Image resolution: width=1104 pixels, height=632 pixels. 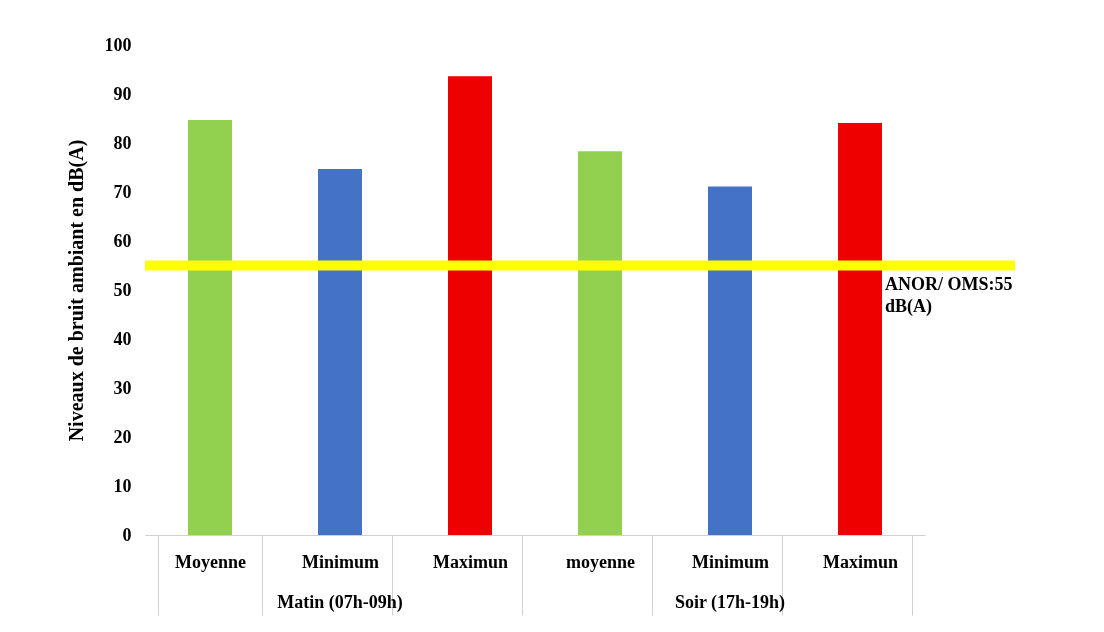 I want to click on y-tick-label: 70, so click(x=122, y=191).